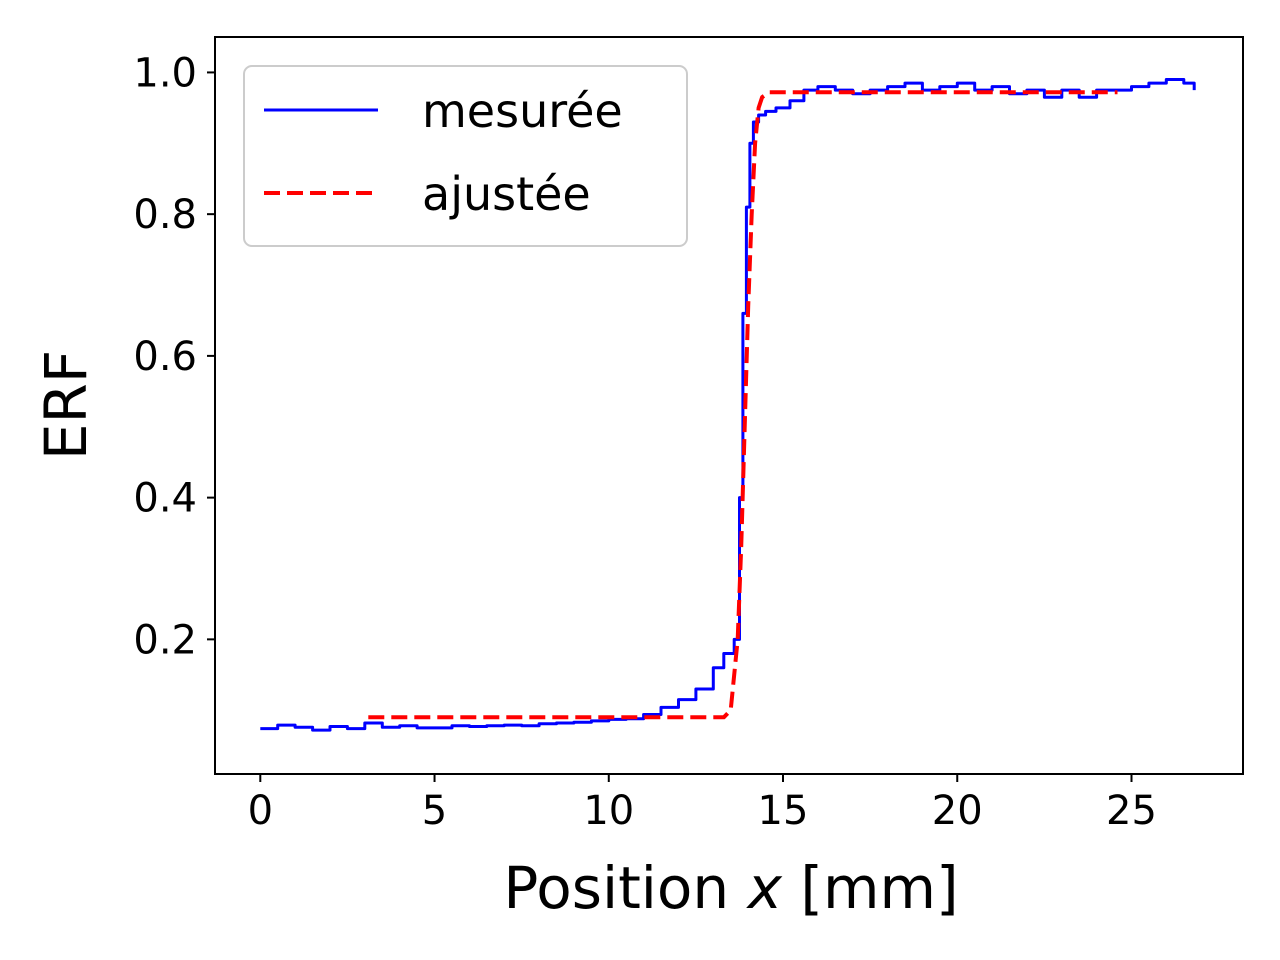 The width and height of the screenshot is (1280, 960). I want to click on legend: mesurée ajustée, so click(465, 156).